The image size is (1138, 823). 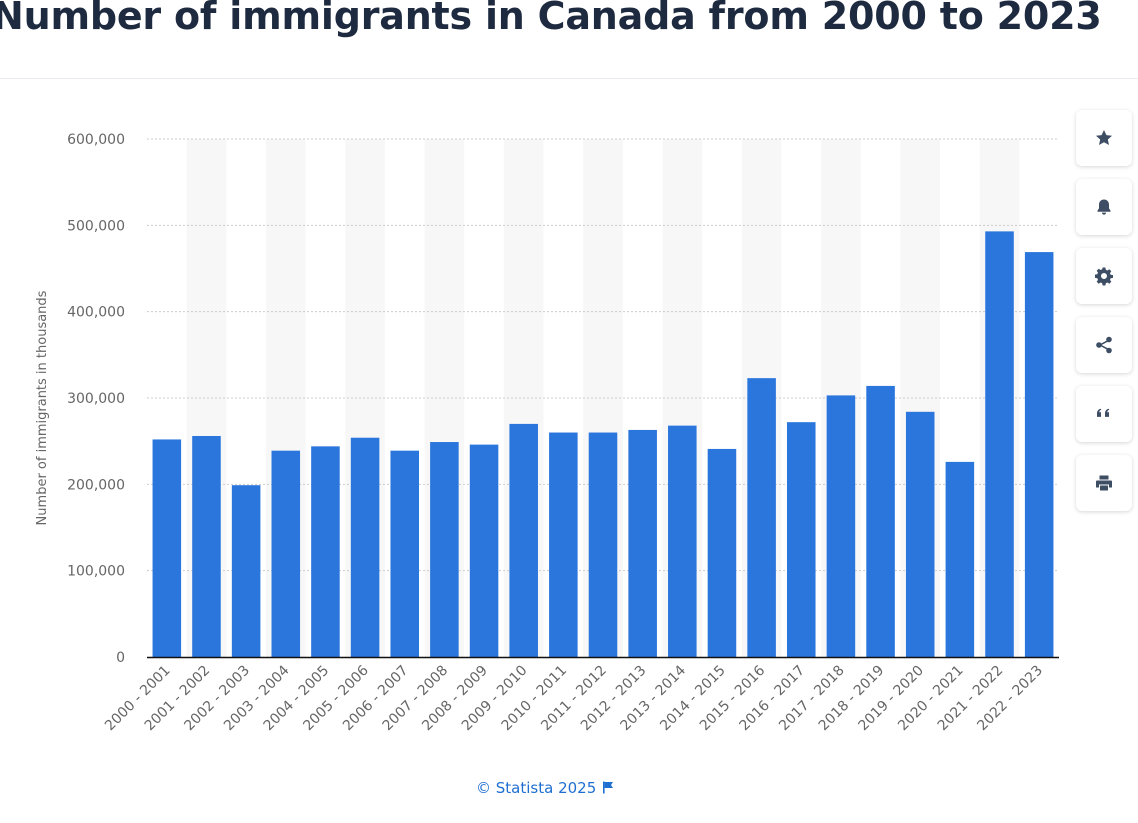 I want to click on bell-icon, so click(x=1104, y=207).